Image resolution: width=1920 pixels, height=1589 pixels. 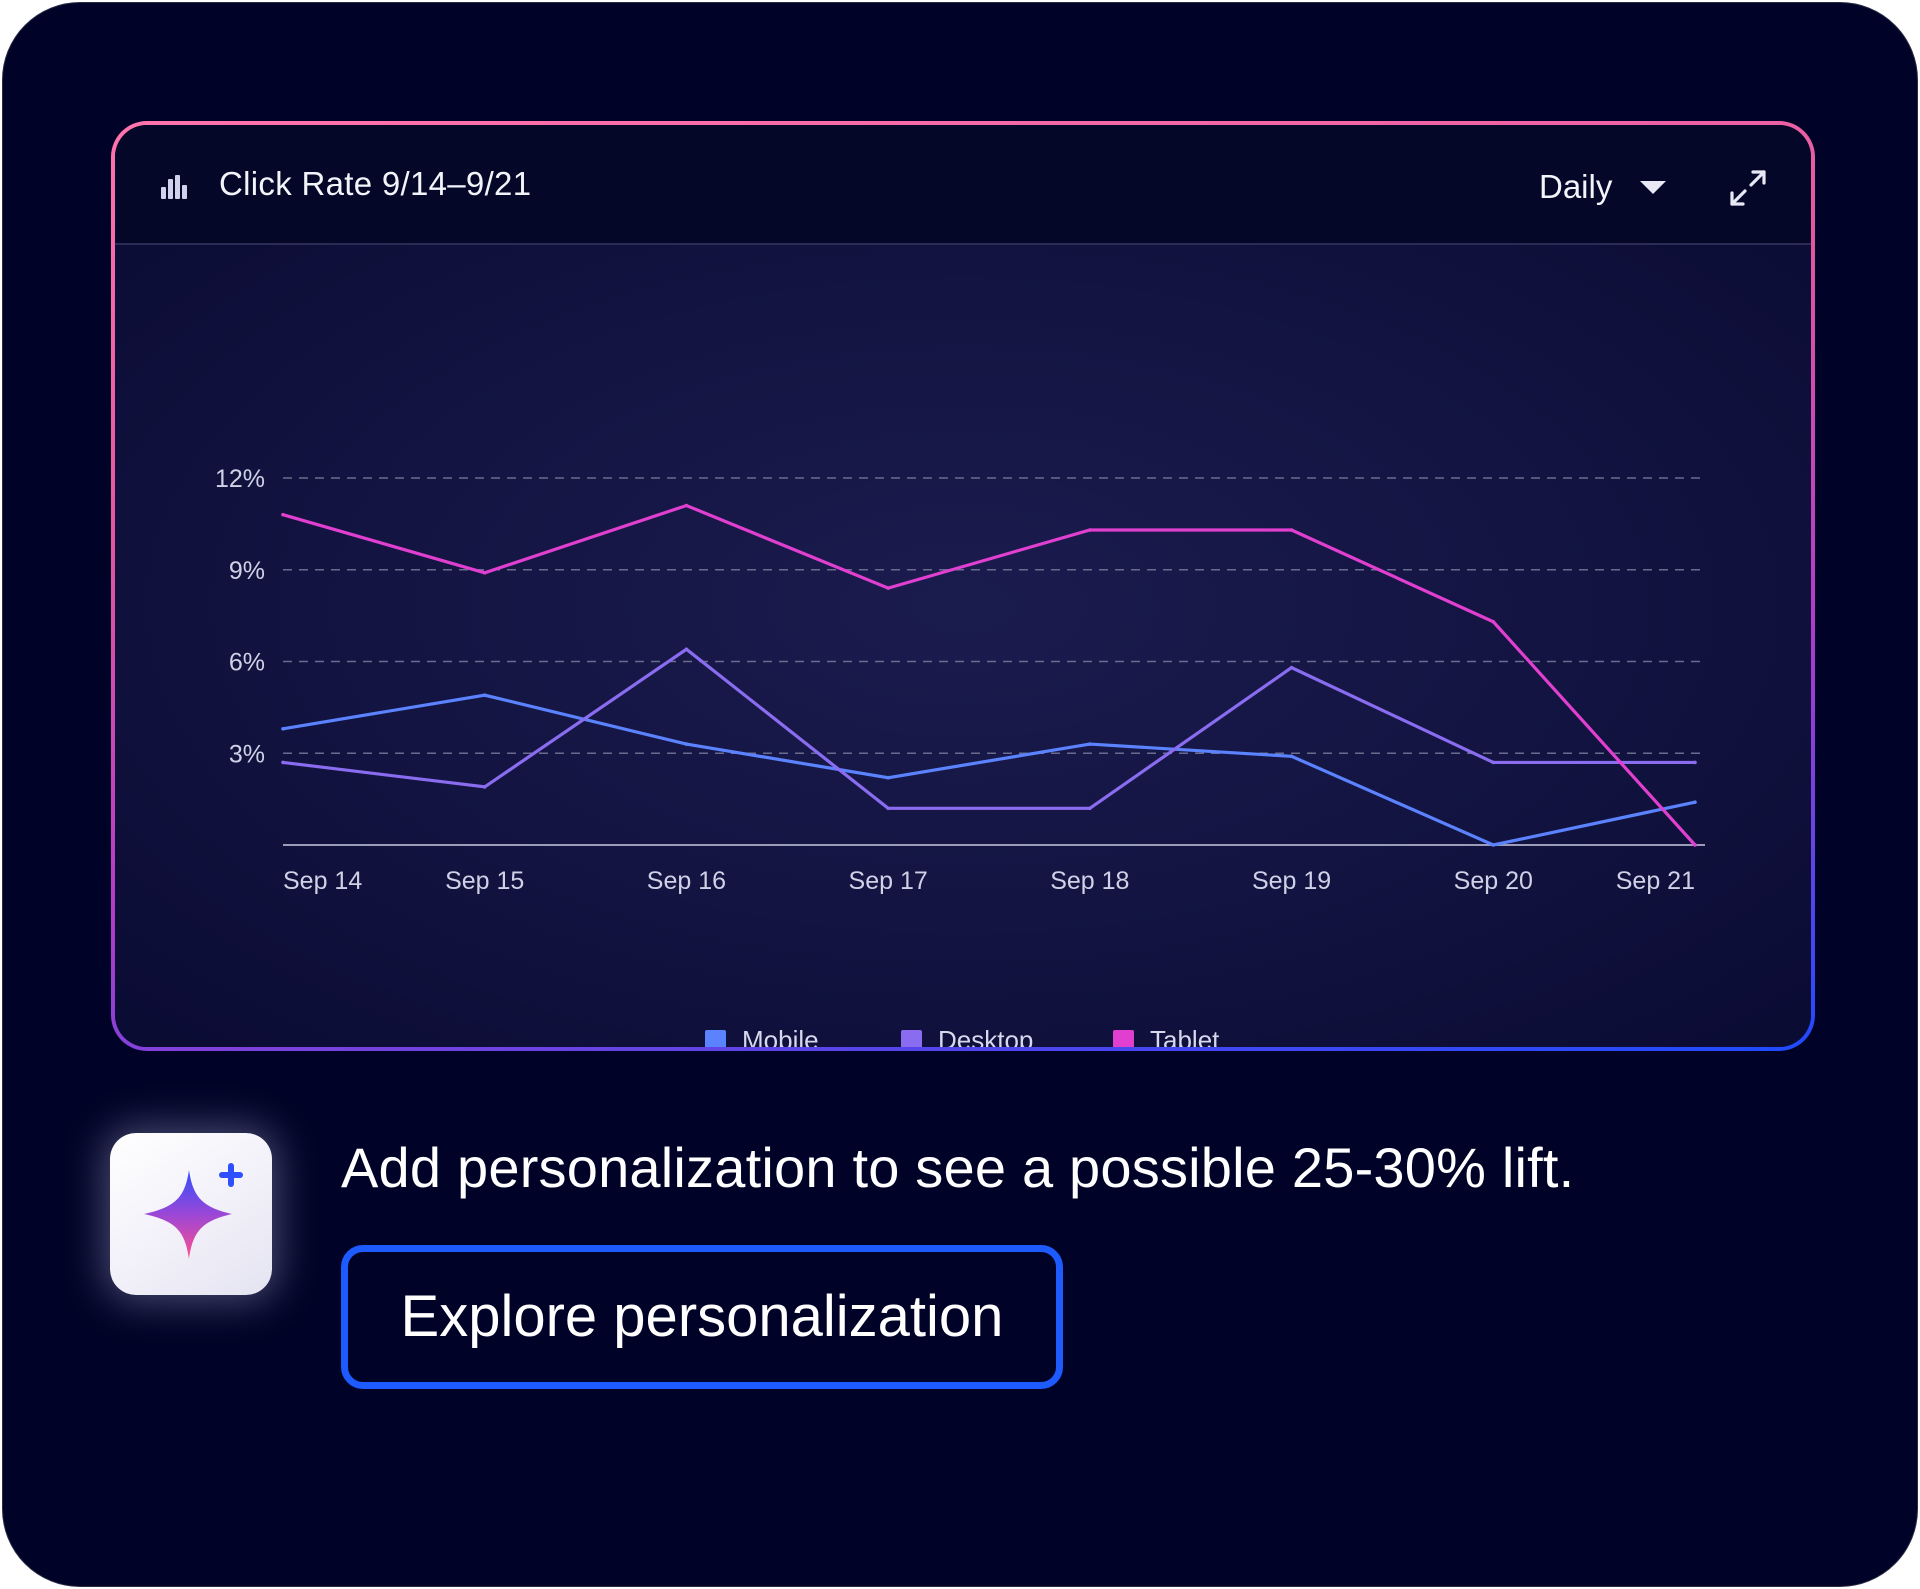 I want to click on legend-label: Tablet, so click(x=1185, y=1036).